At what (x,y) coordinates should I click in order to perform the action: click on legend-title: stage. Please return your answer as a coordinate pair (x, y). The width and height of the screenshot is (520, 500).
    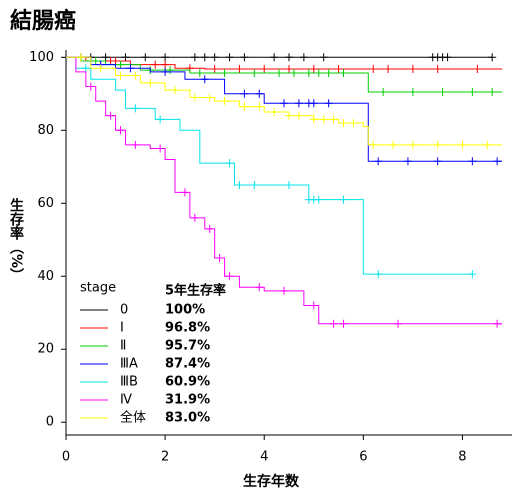
    Looking at the image, I should click on (98, 288).